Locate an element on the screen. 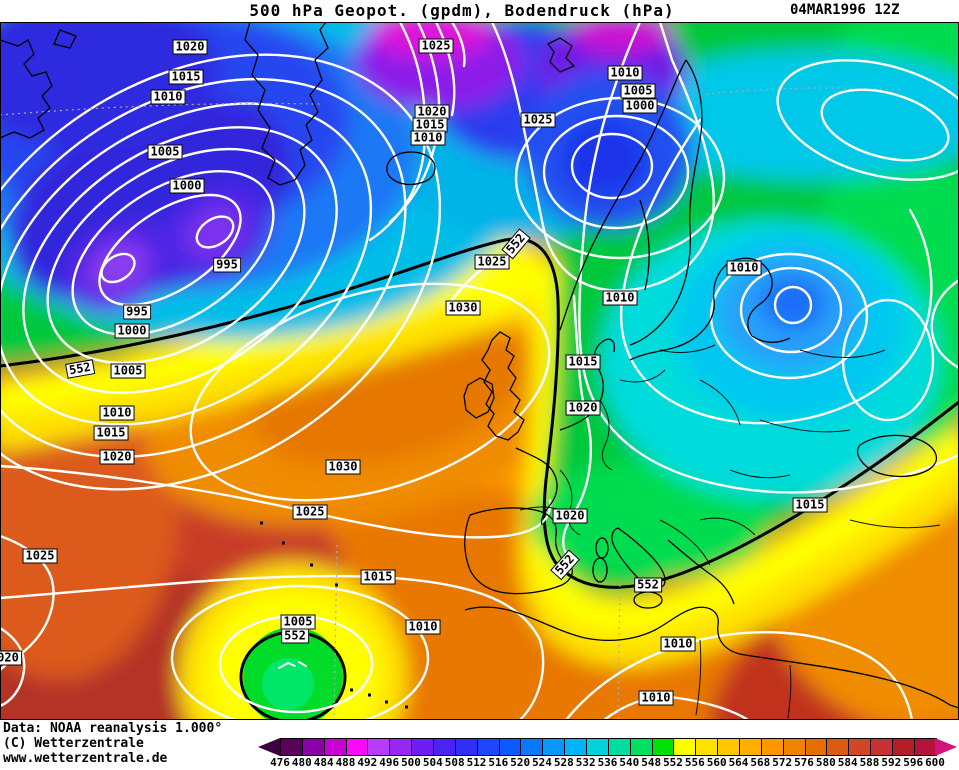 Image resolution: width=959 pixels, height=770 pixels. data-source-text: Data: NOAA reanalysis 1.000° is located at coordinates (113, 728).